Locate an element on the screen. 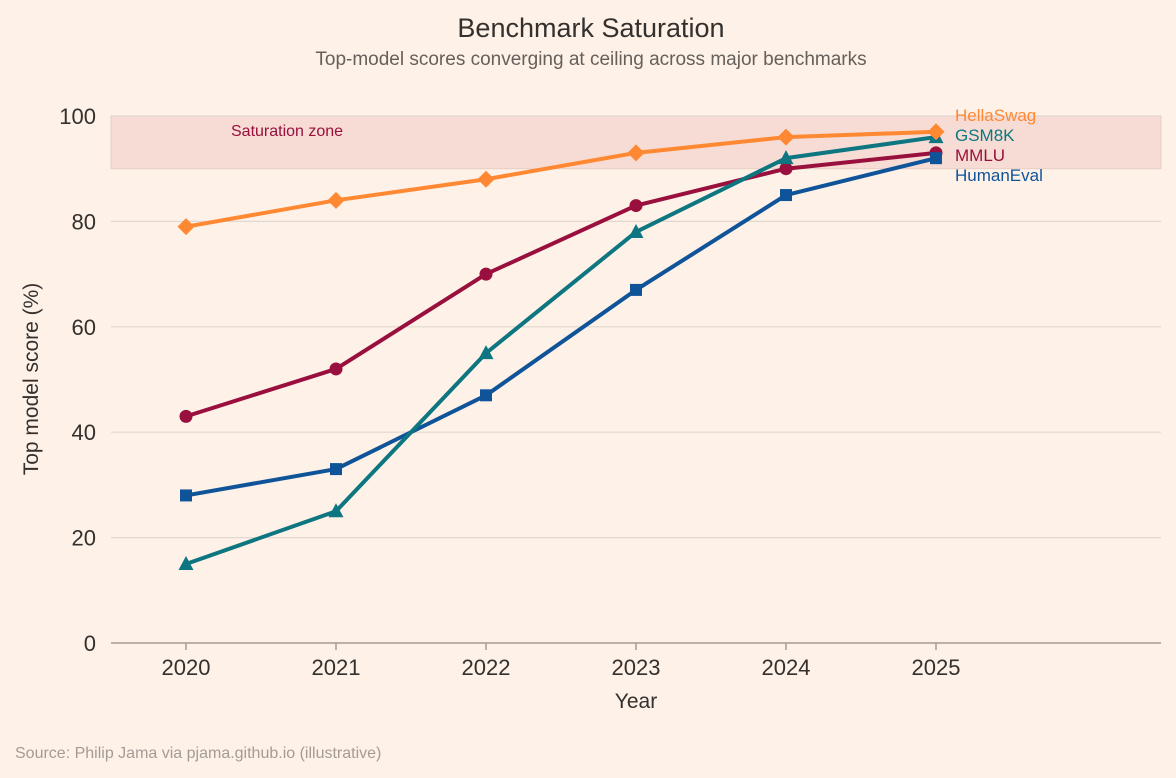 This screenshot has width=1176, height=778. series-hellaswag: HellaSwag is located at coordinates (606, 171).